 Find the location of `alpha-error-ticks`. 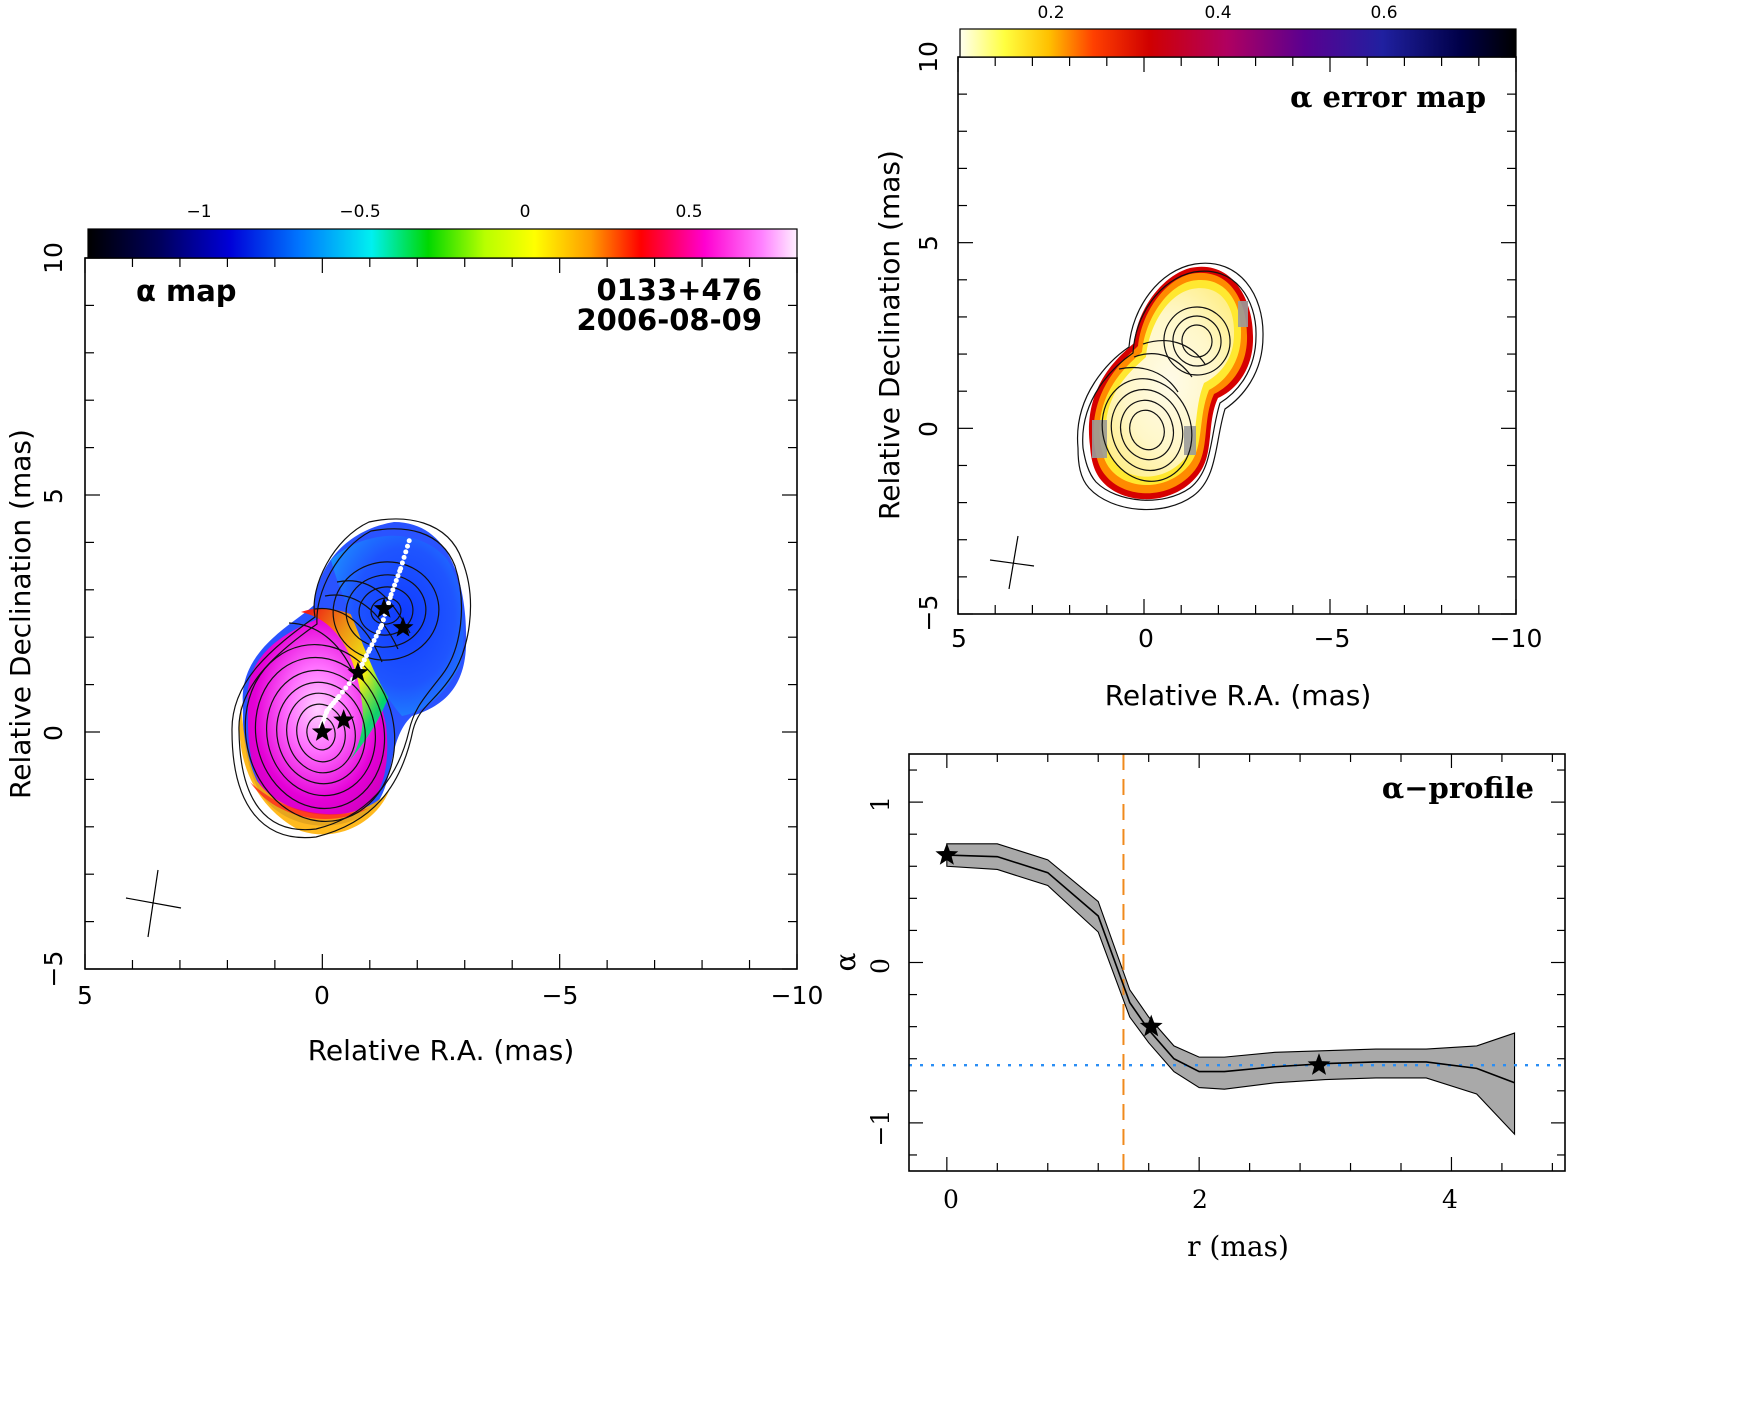

alpha-error-ticks is located at coordinates (1237, 335).